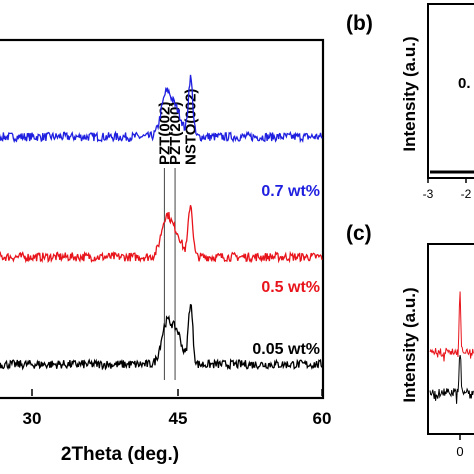 The height and width of the screenshot is (474, 474). What do you see at coordinates (32, 418) in the screenshot?
I see `x-tick-label: 30` at bounding box center [32, 418].